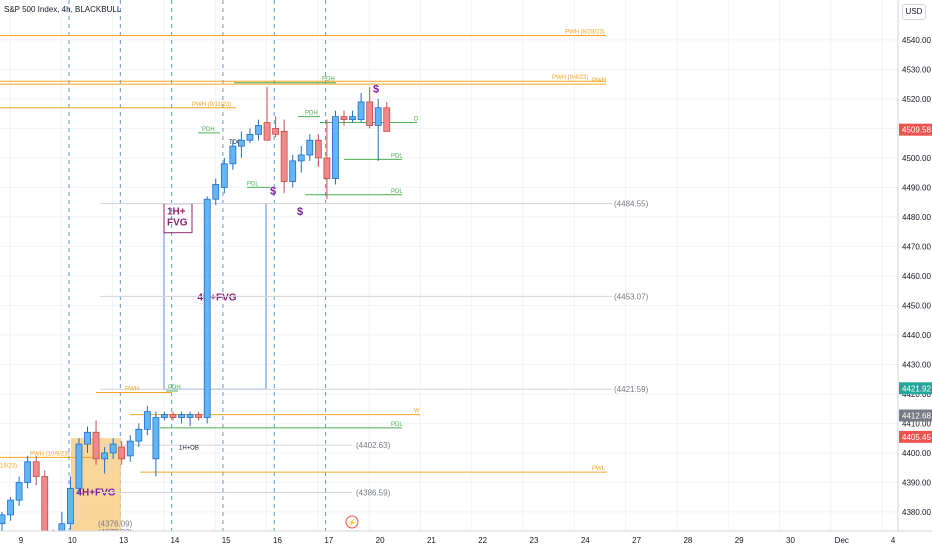 The image size is (932, 550). I want to click on fib-level-label: (4402.63), so click(373, 445).